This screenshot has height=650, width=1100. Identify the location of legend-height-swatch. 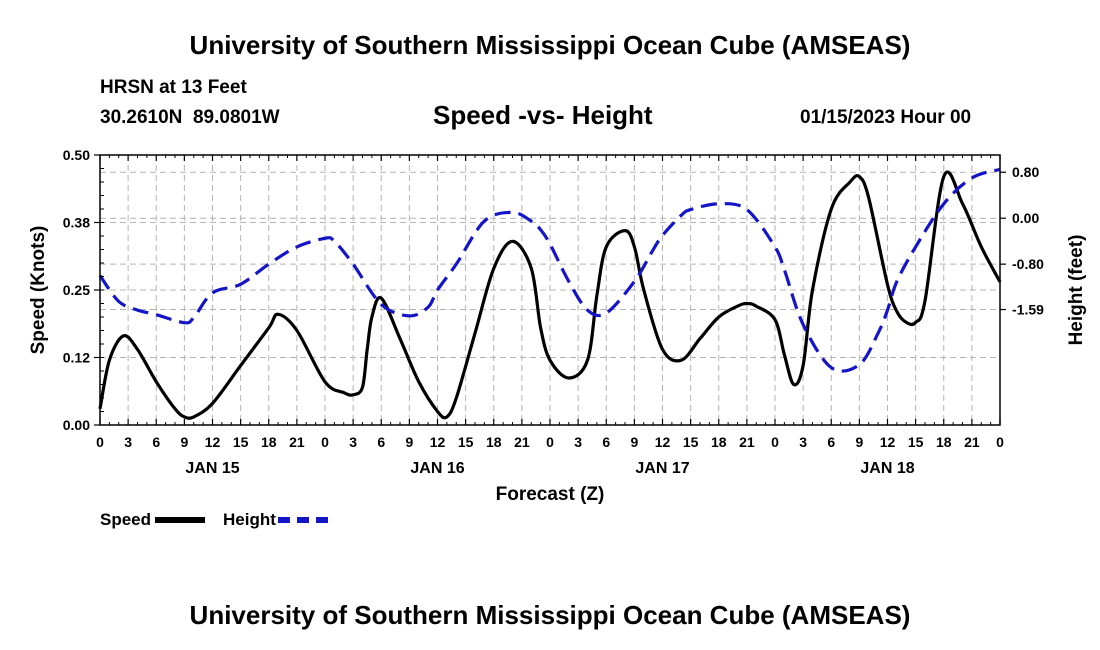
(302, 520).